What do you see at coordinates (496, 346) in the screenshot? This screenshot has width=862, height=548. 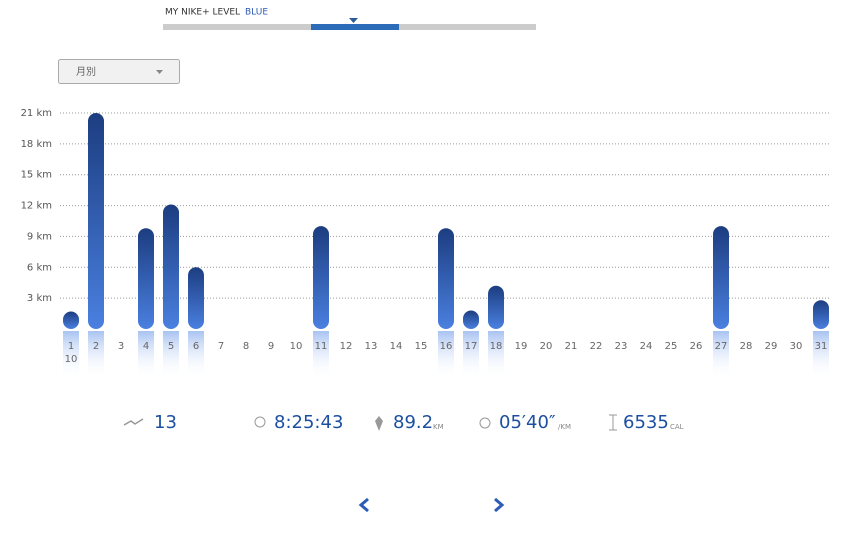 I see `x-tick-label: 18` at bounding box center [496, 346].